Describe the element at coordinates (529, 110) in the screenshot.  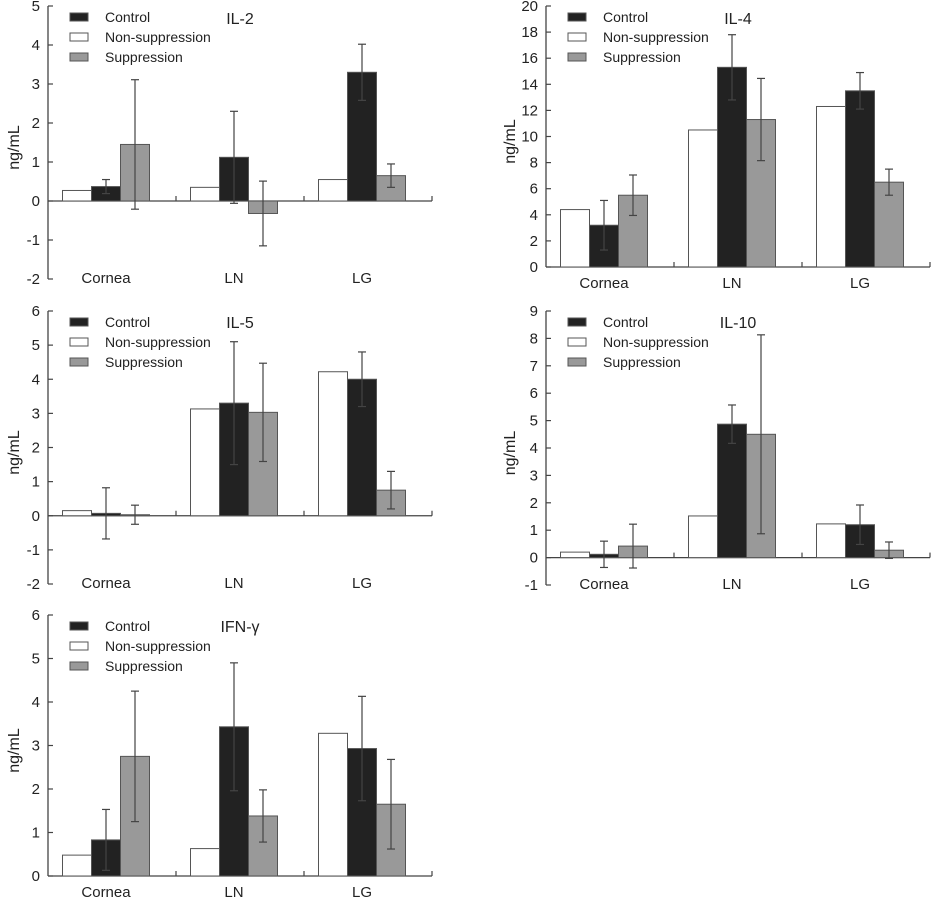
I see `y-tick-label: 12` at that location.